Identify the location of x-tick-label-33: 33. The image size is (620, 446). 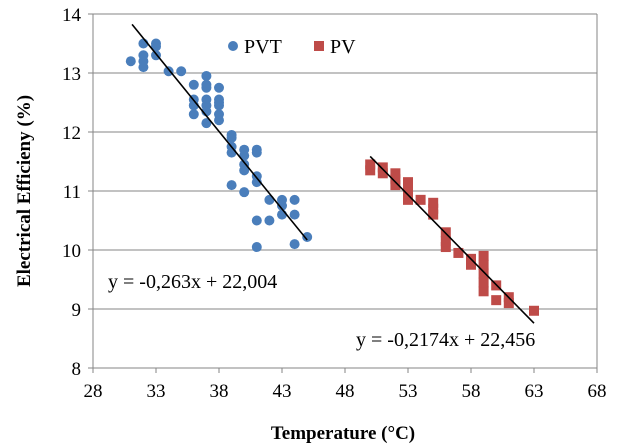
(156, 391).